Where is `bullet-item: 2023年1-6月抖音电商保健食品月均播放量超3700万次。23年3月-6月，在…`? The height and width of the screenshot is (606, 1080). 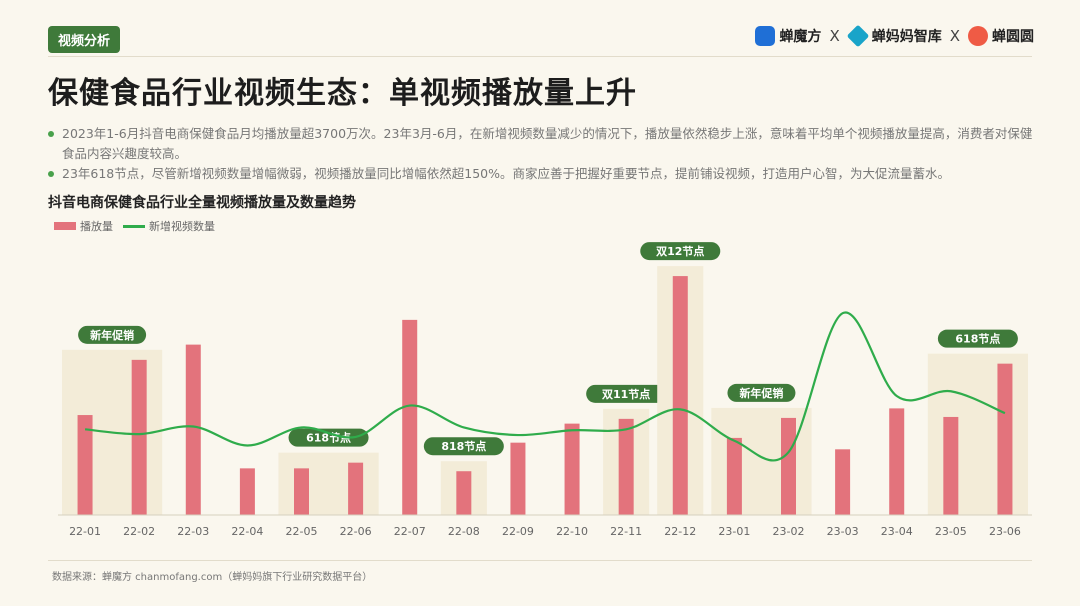
bullet-item: 2023年1-6月抖音电商保健食品月均播放量超3700万次。23年3月-6月，在… is located at coordinates (543, 144).